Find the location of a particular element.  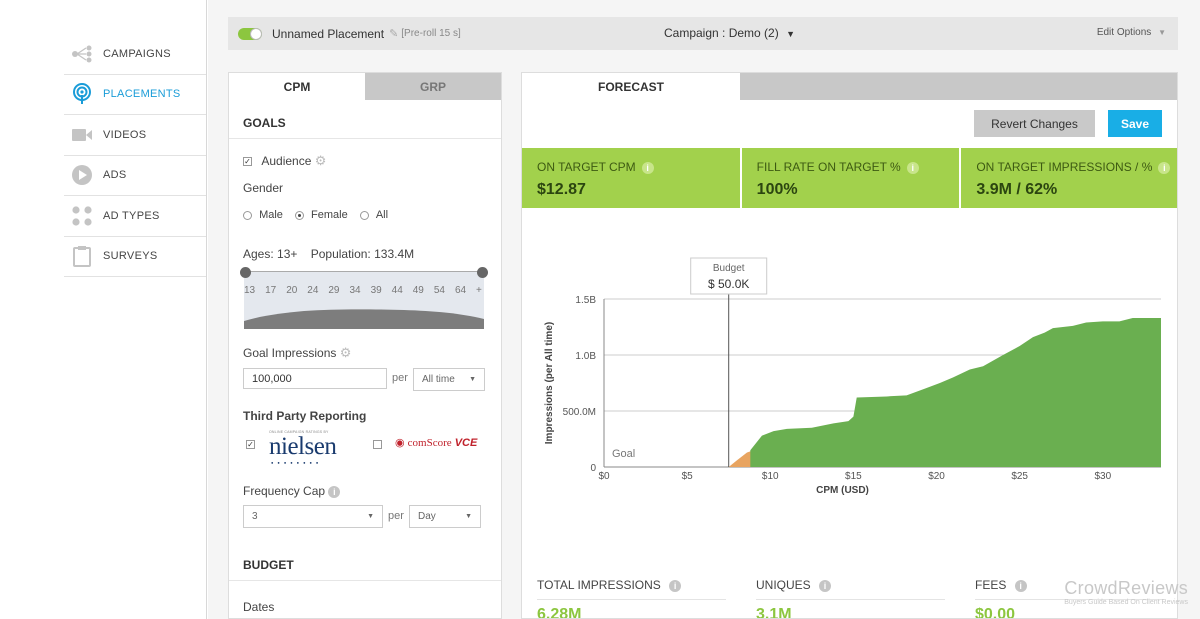

nav-item-surveys: SURVEYS is located at coordinates (135, 257).